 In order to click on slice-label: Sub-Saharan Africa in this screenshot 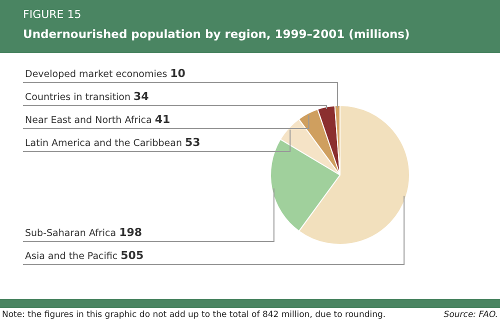, I will do `click(72, 233)`.